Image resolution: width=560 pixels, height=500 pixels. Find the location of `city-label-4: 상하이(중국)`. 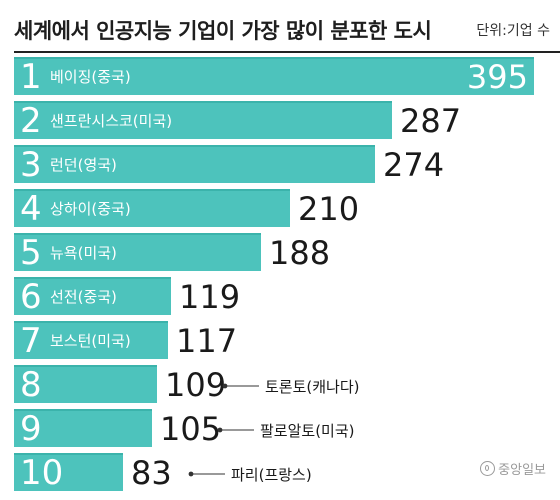

city-label-4: 상하이(중국) is located at coordinates (90, 209).